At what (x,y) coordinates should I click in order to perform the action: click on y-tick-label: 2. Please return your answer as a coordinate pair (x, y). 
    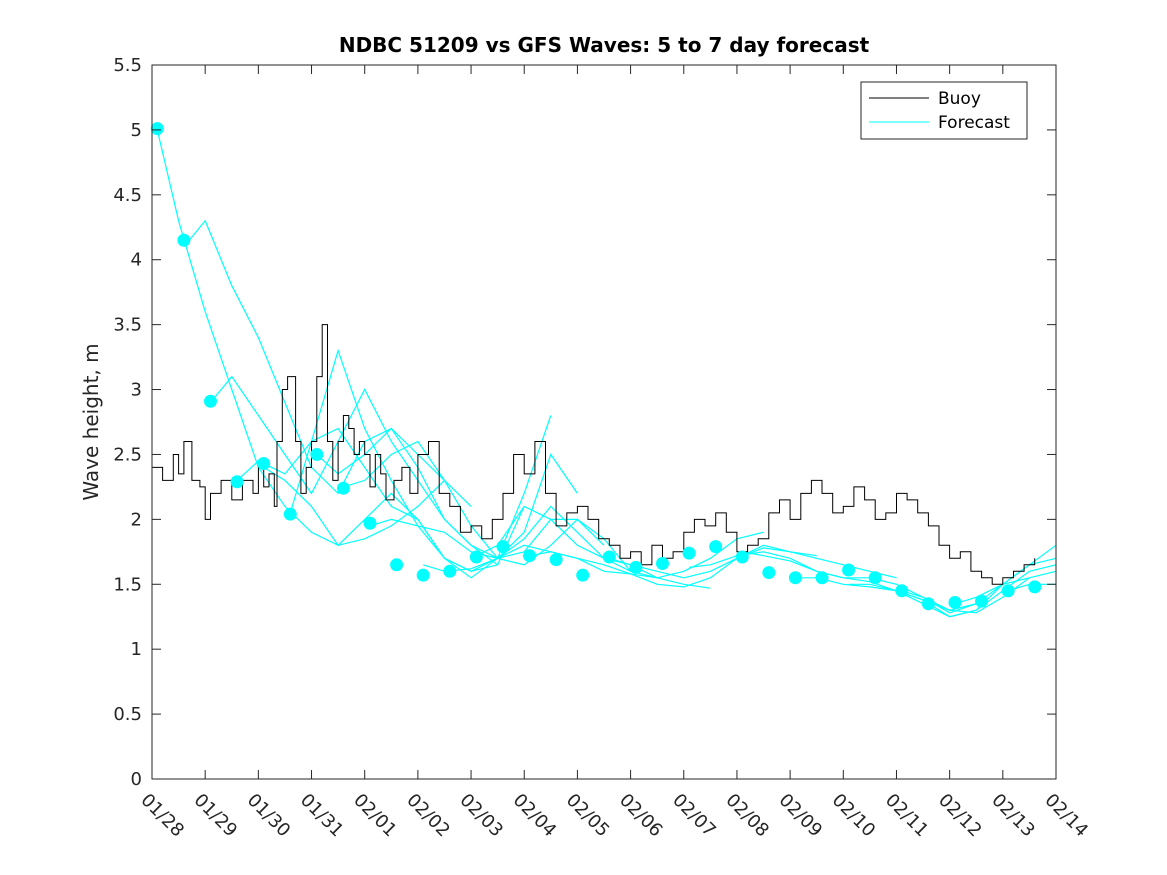
    Looking at the image, I should click on (136, 519).